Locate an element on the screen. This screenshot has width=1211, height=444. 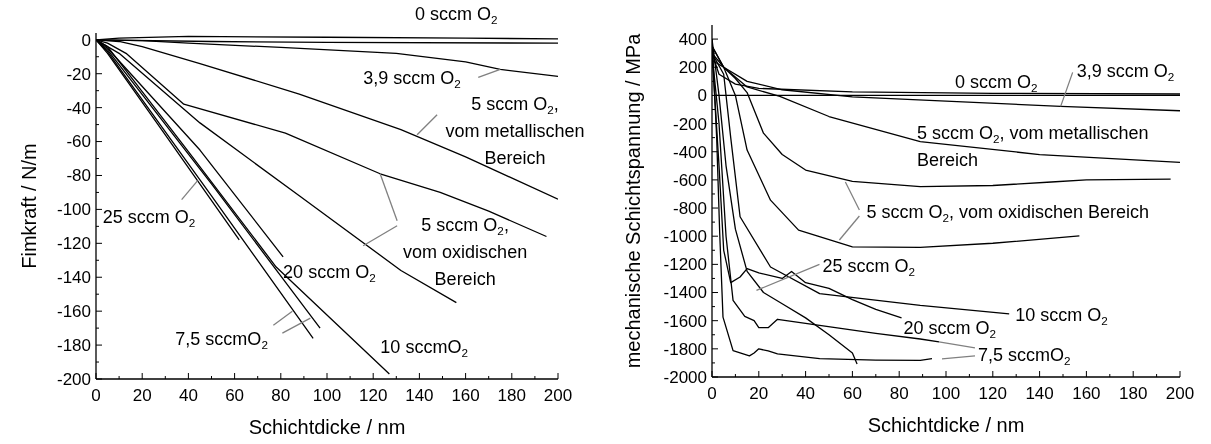
text: 0 sccm O$_{2}$ is located at coordinates (456, 15).